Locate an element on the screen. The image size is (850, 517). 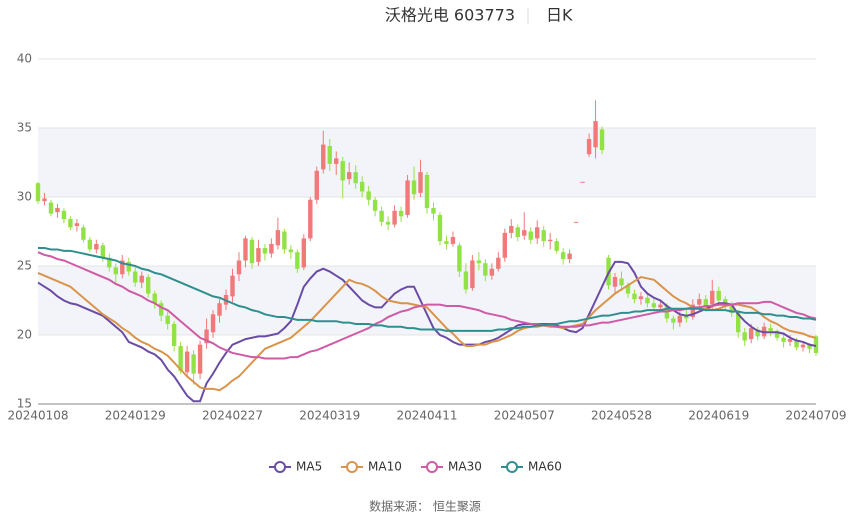
legend-item: MA60 is located at coordinates (531, 467).